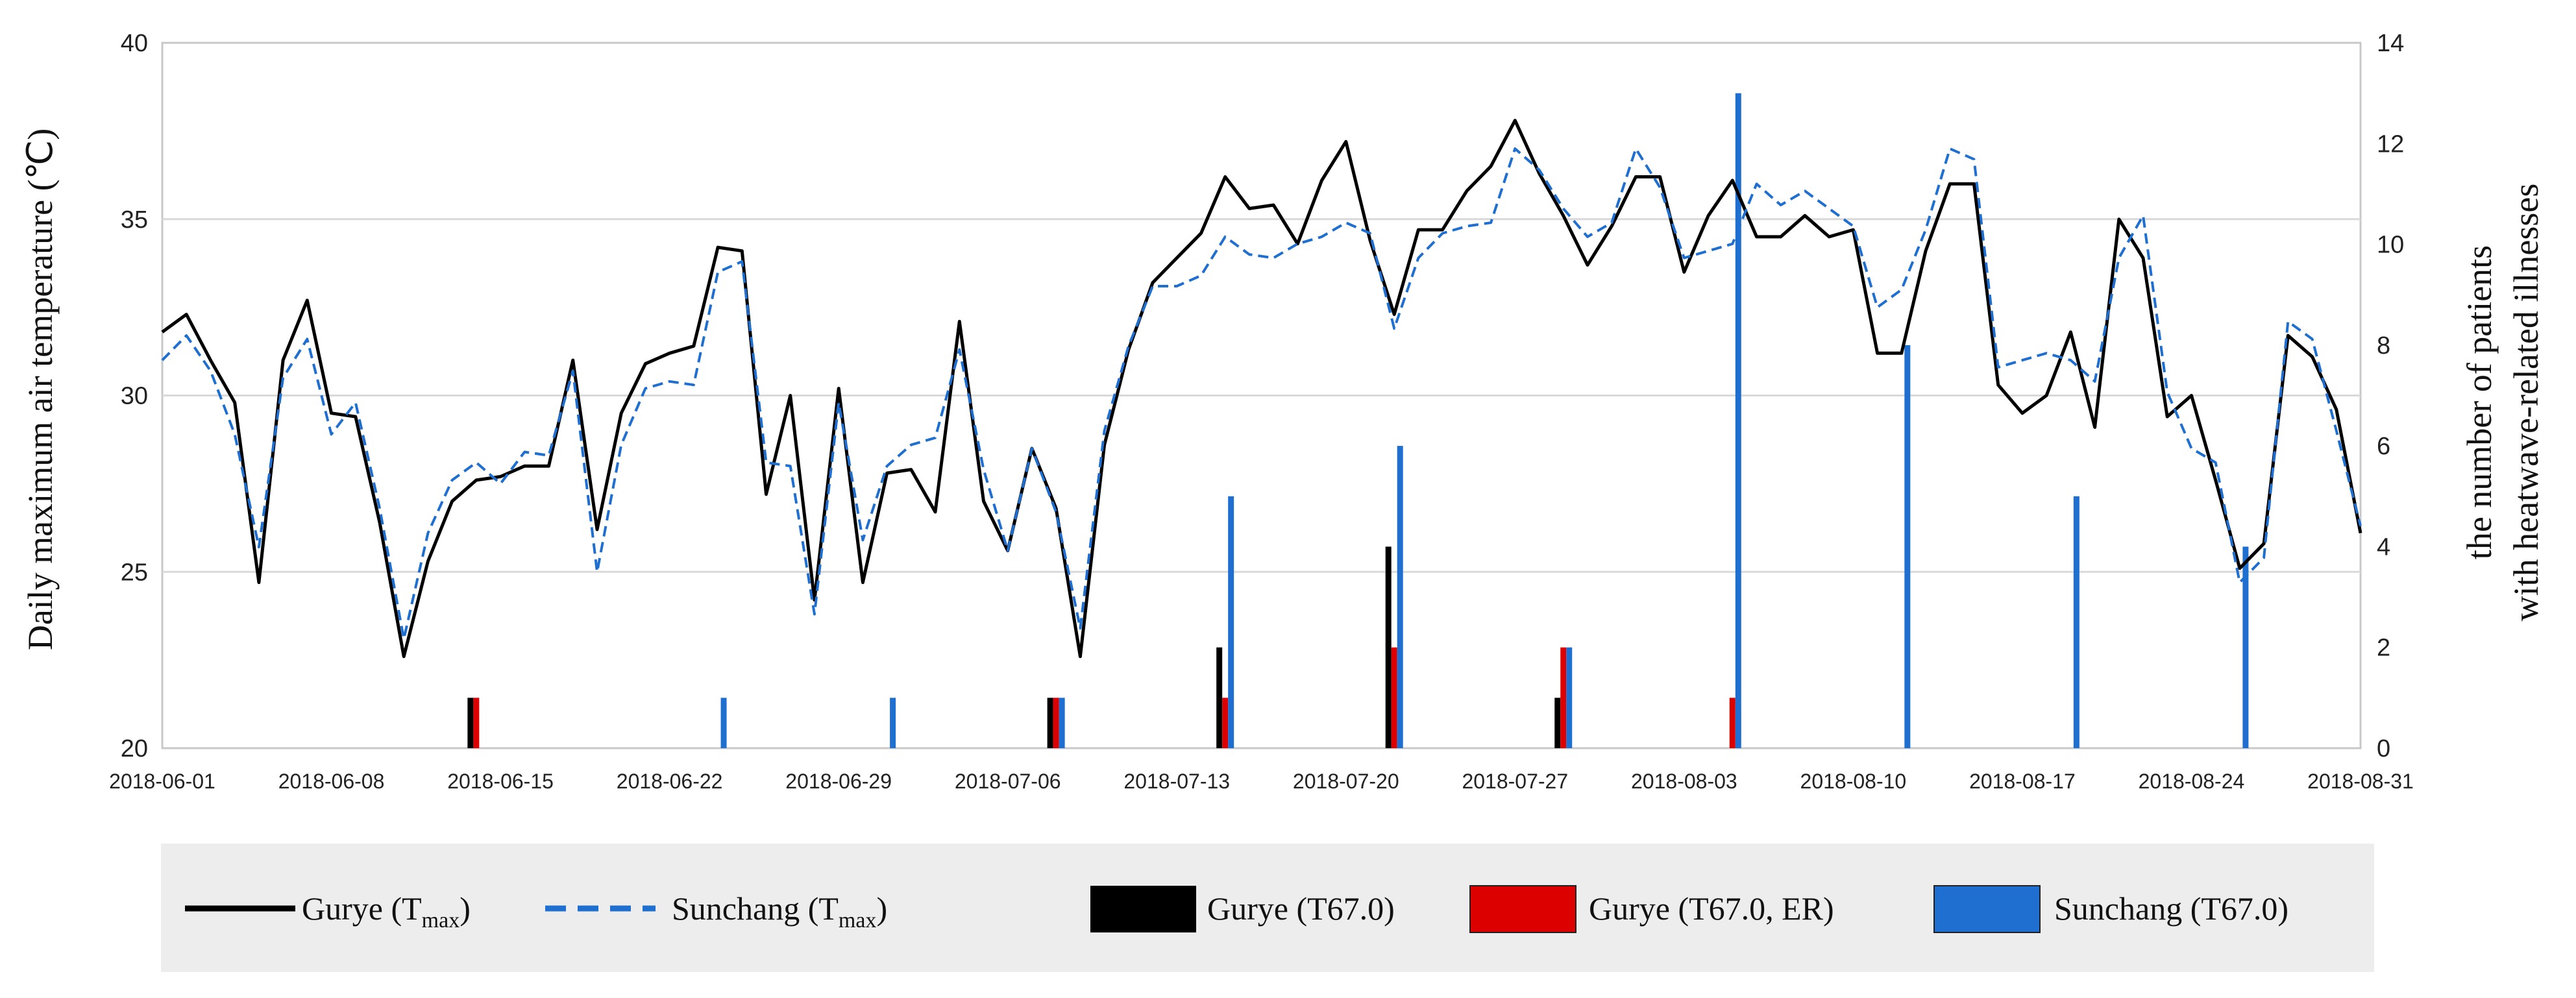 Image resolution: width=2576 pixels, height=998 pixels. I want to click on y-axis-left-label: Daily maximum air temperature (℃), so click(40, 389).